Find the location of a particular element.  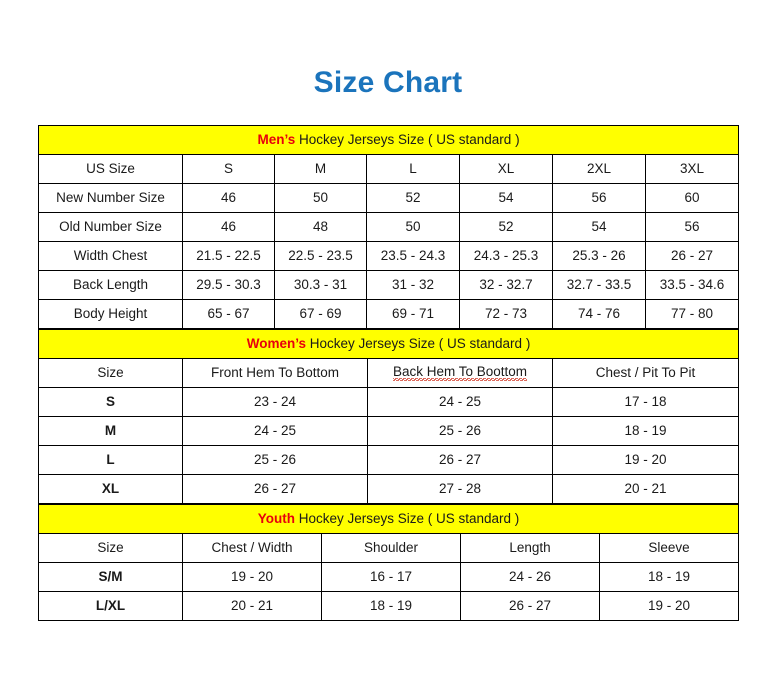

mens-cell-2-1: 22.5 - 23.5 is located at coordinates (320, 256).